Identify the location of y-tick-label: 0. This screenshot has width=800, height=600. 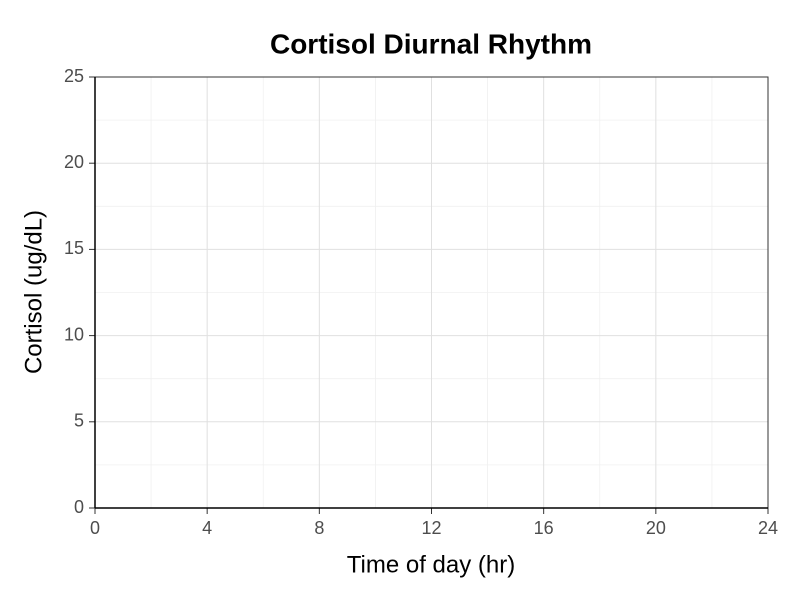
(79, 507).